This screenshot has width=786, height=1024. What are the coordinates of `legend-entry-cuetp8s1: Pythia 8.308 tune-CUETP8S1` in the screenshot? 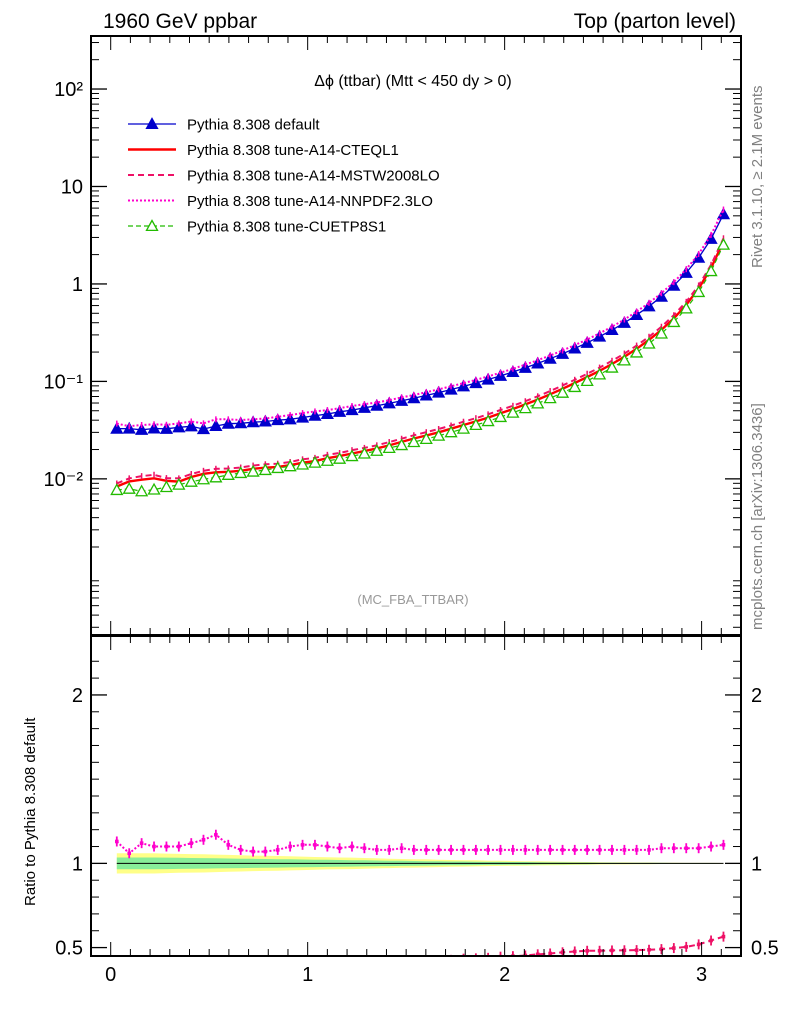 It's located at (257, 227).